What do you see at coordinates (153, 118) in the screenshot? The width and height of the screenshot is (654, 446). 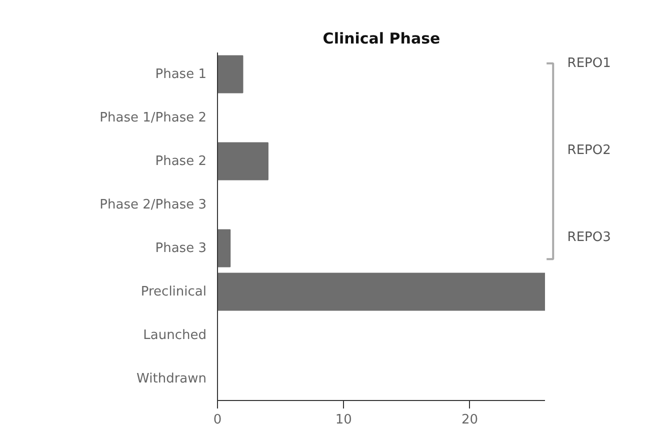 I see `y-tick-label: Phase 1/Phase 2` at bounding box center [153, 118].